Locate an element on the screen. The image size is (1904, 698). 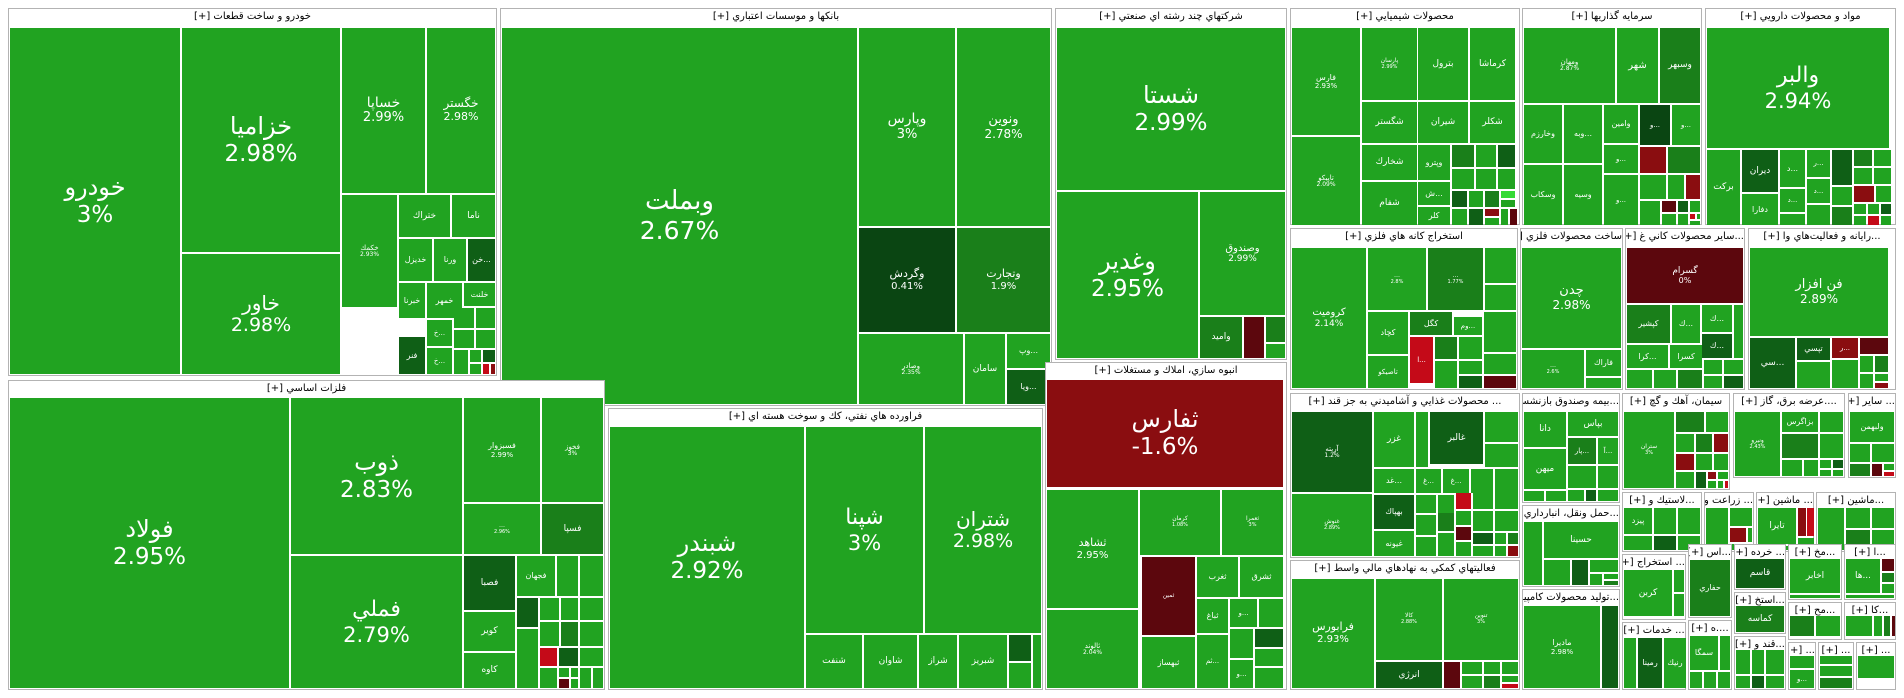
tile-...ك: ...ك is located at coordinates (1717, 346).